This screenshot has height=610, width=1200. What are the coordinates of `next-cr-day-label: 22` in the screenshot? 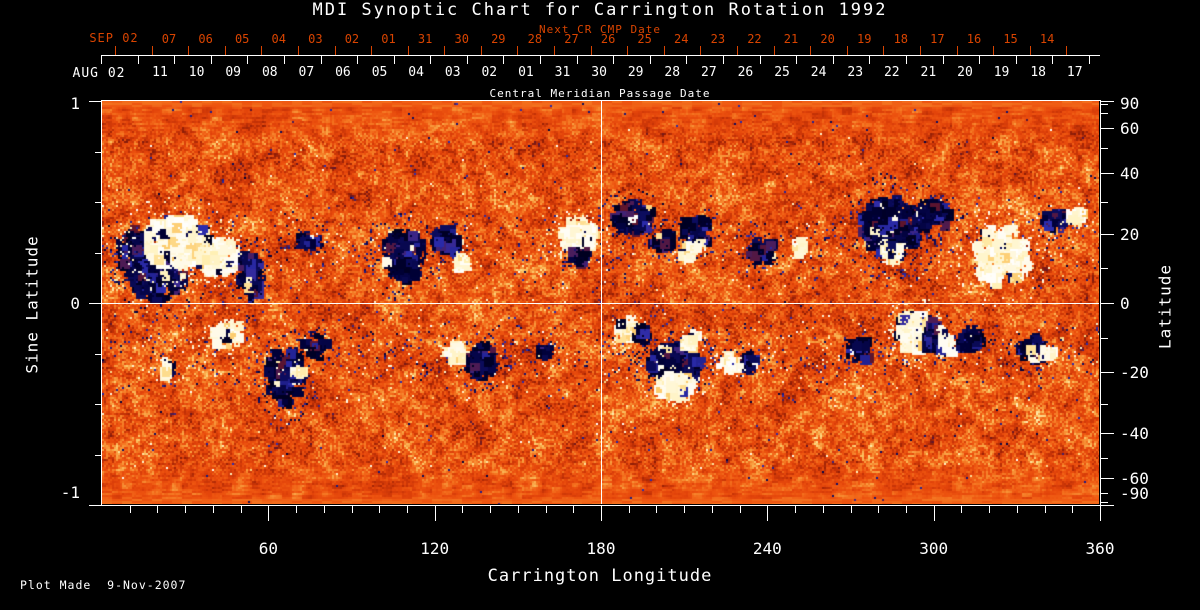 It's located at (754, 39).